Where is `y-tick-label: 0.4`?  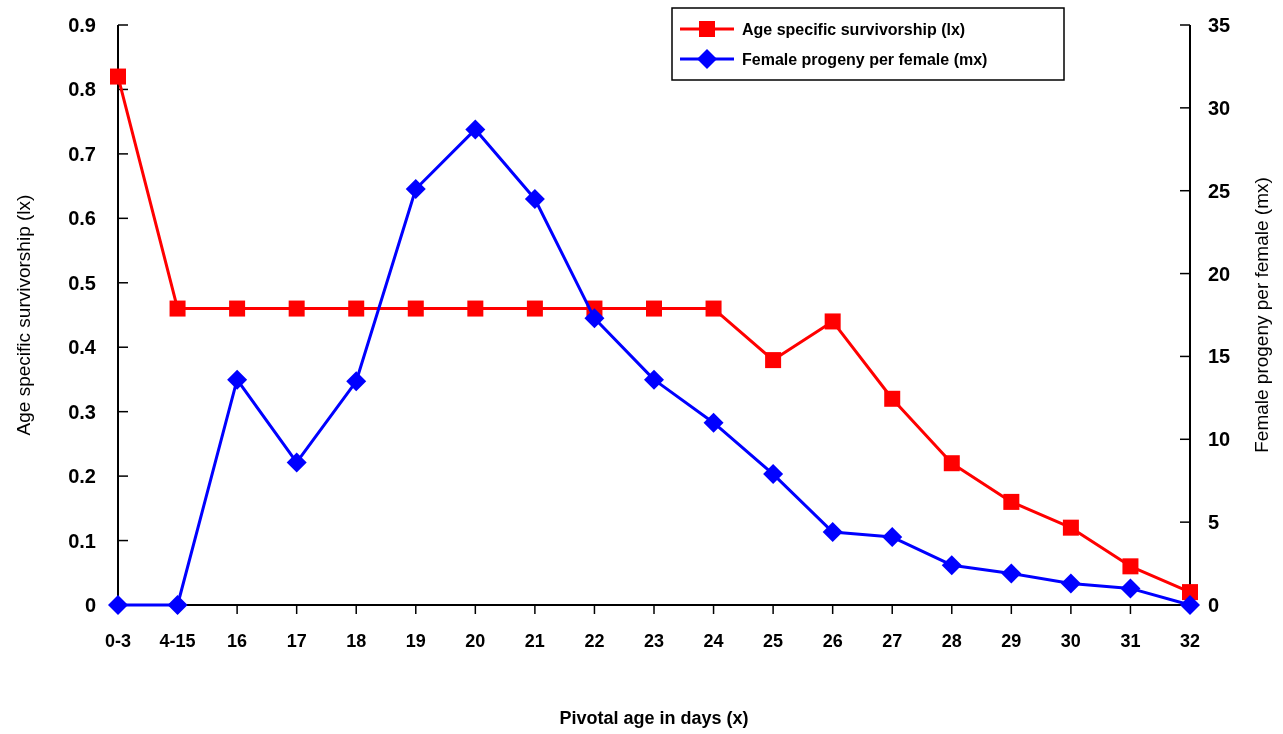 y-tick-label: 0.4 is located at coordinates (82, 347).